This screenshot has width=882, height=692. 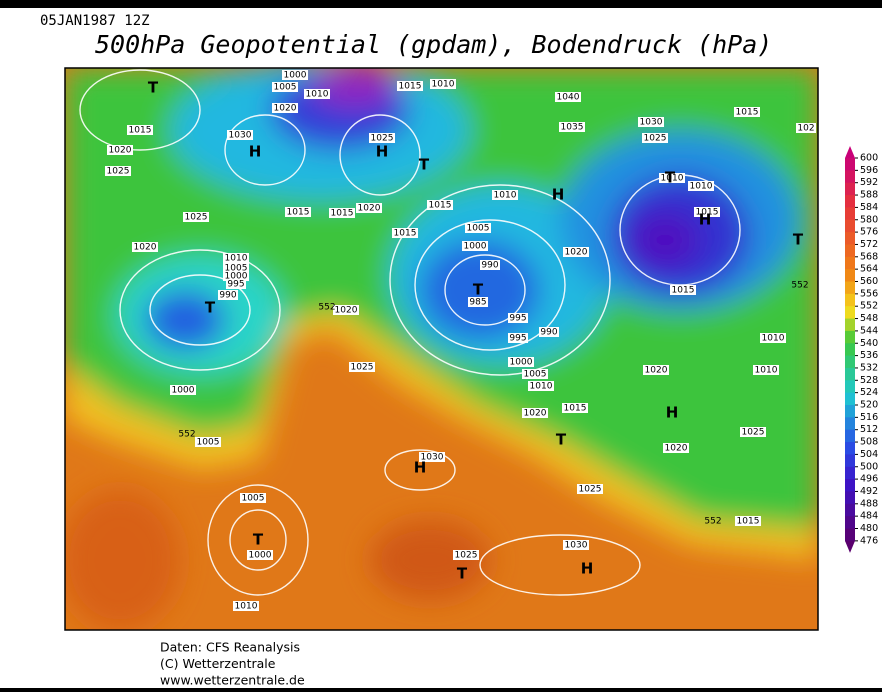 I want to click on scale-label: 532, so click(x=869, y=367).